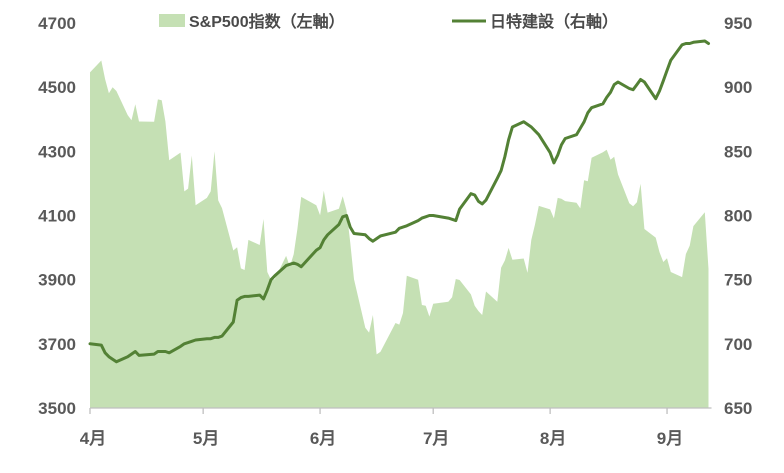 This screenshot has height=473, width=784. What do you see at coordinates (738, 87) in the screenshot?
I see `right-axis-label: 900` at bounding box center [738, 87].